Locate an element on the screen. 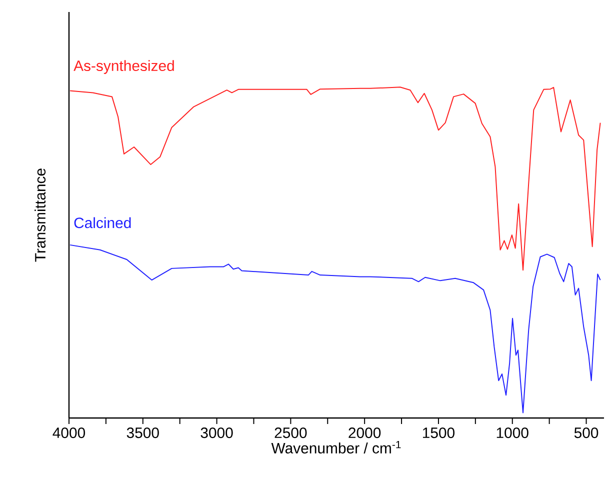 The image size is (608, 488). x-tick-label: 500 is located at coordinates (586, 432).